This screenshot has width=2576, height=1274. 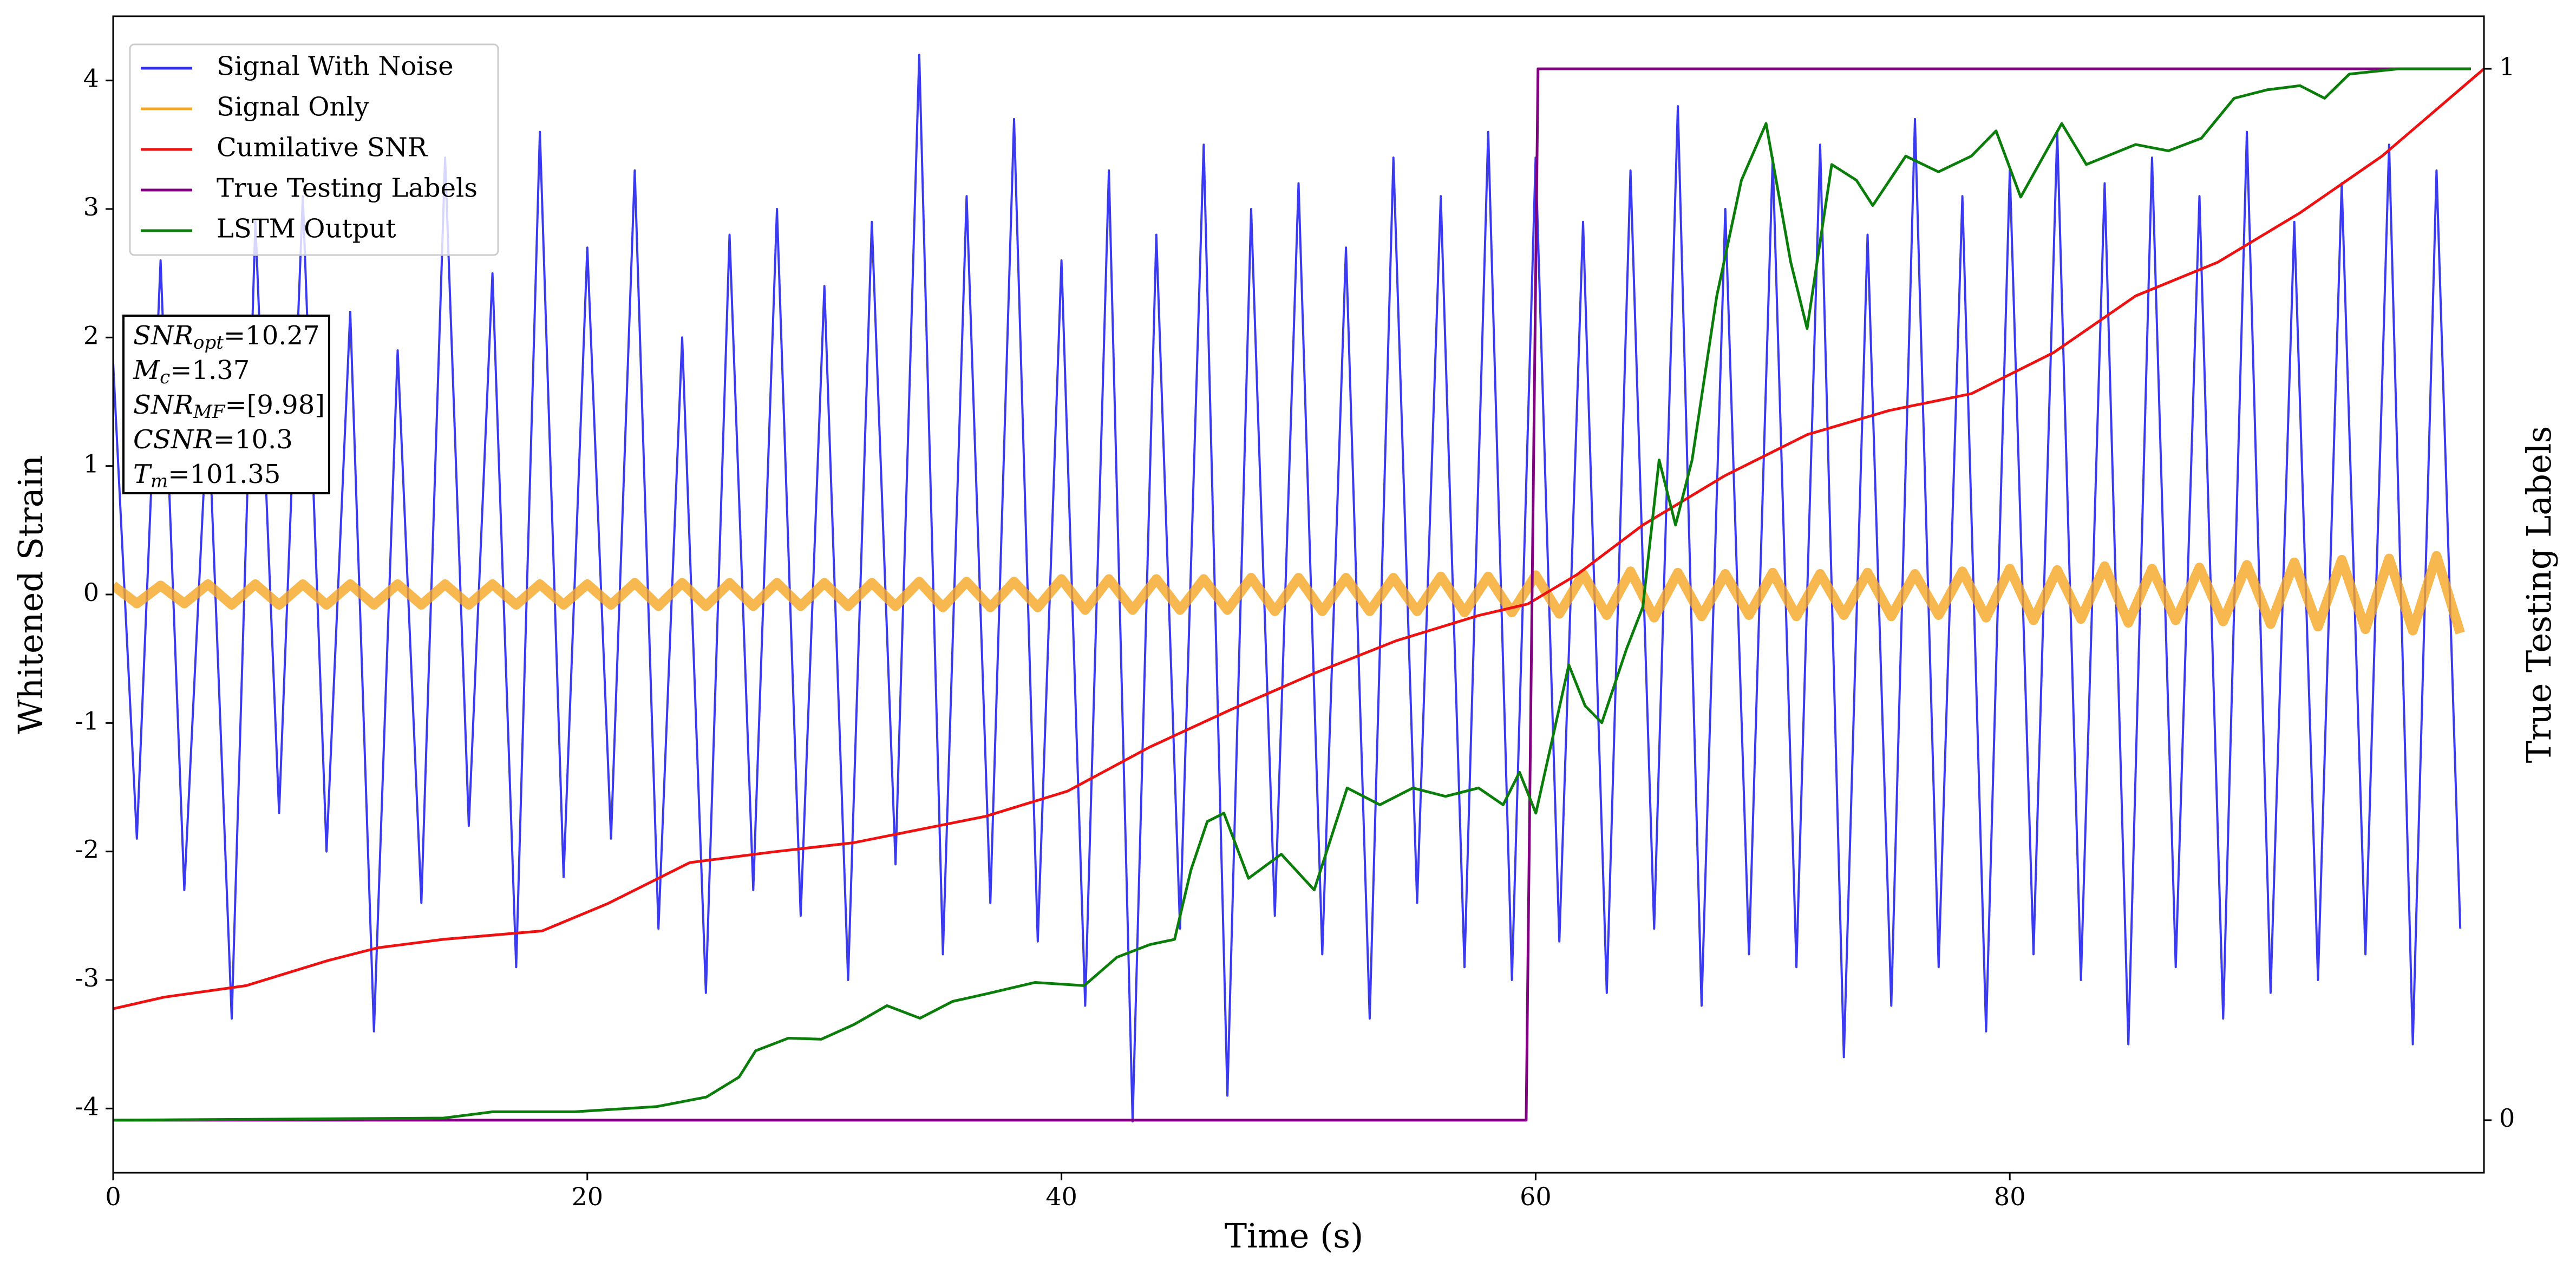 I want to click on y-tick-label: 1, so click(x=91, y=464).